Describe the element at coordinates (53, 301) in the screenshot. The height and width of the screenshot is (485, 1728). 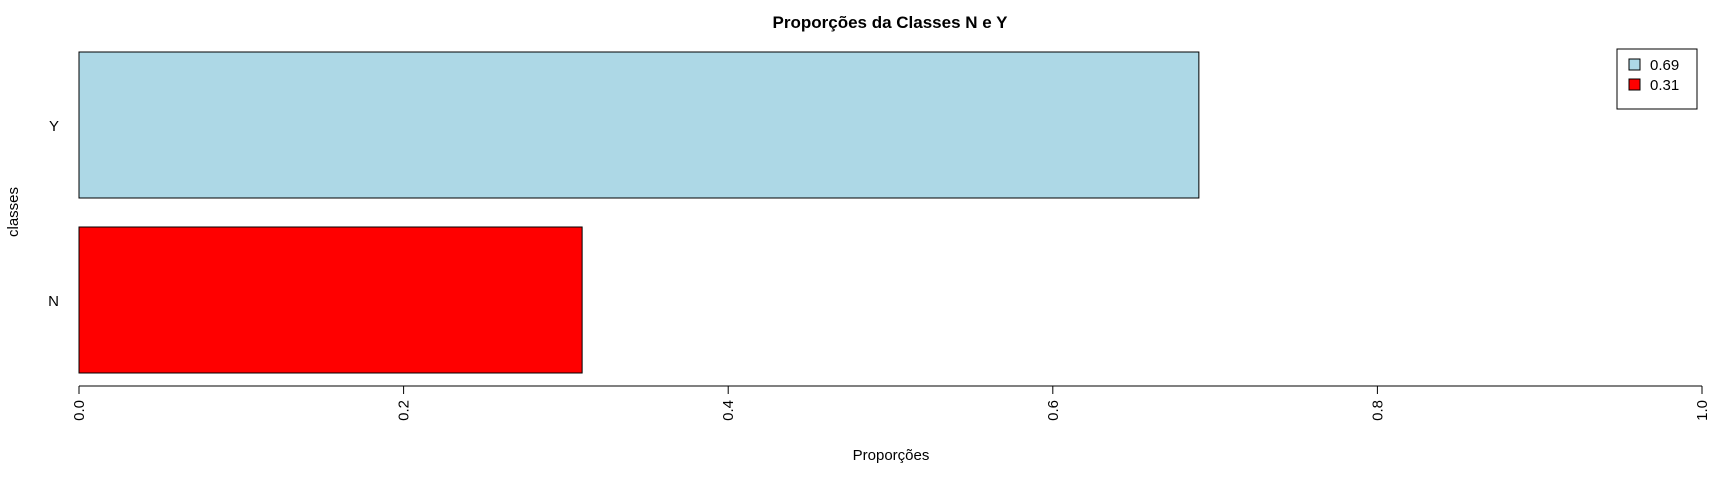
I see `category-label-N: N` at that location.